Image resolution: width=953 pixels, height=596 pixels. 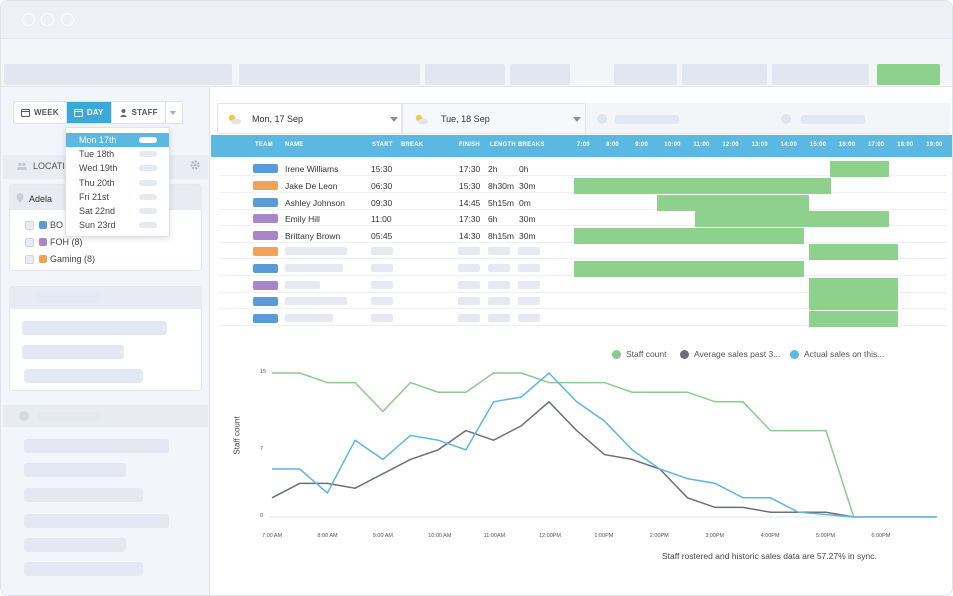 What do you see at coordinates (117, 183) in the screenshot?
I see `dropdown-item: Thu 20th` at bounding box center [117, 183].